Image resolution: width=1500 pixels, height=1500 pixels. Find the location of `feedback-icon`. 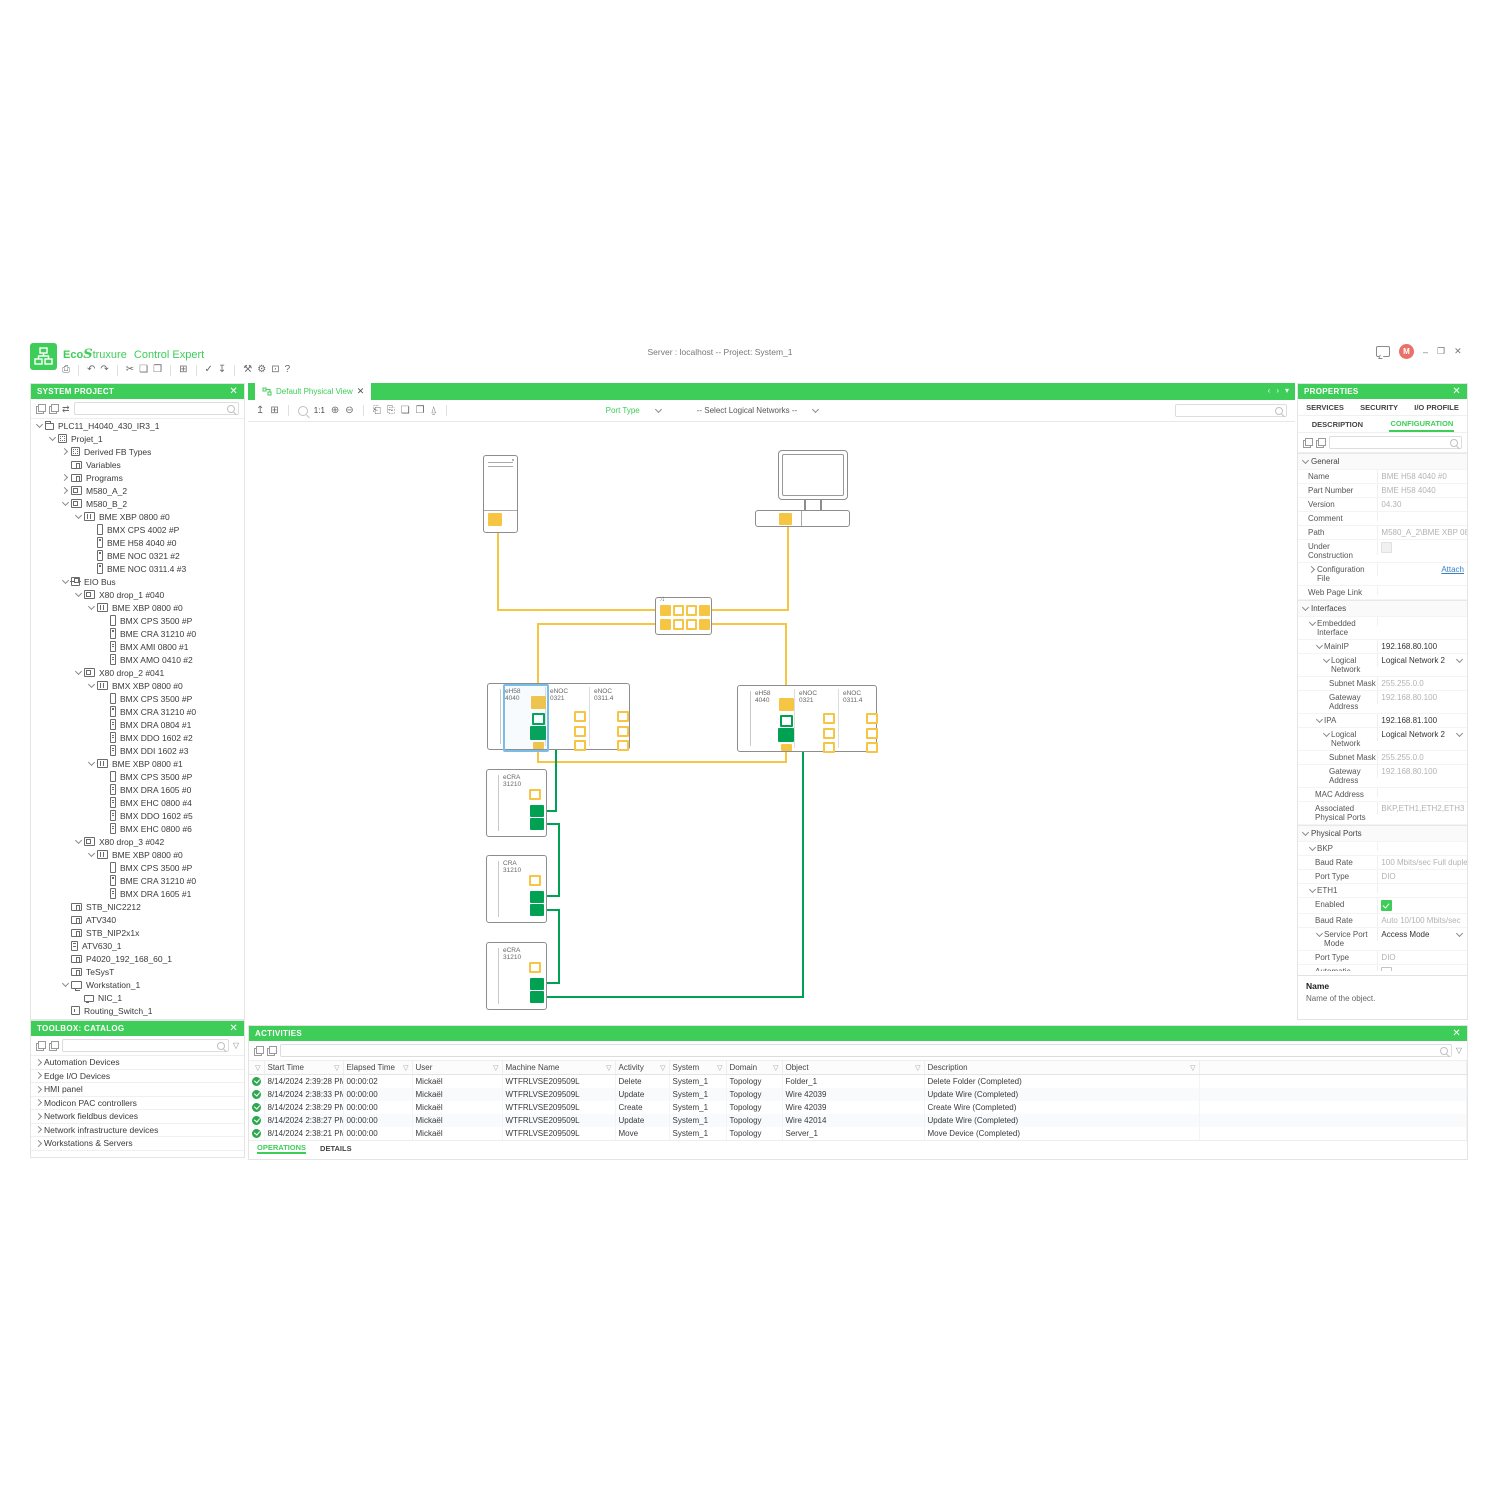

feedback-icon is located at coordinates (1383, 351).